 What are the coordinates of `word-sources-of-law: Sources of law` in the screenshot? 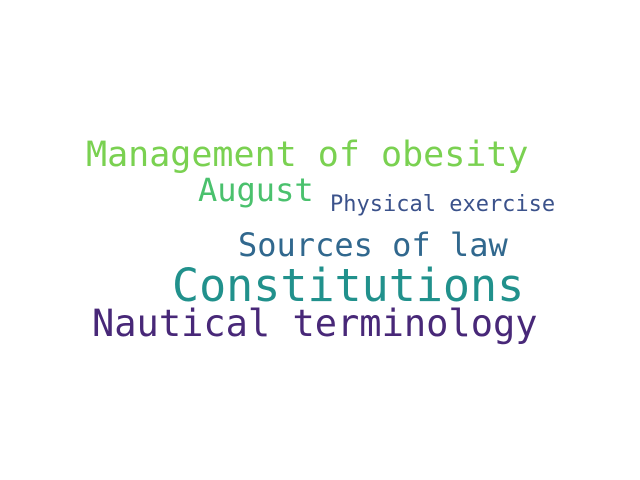 It's located at (373, 245).